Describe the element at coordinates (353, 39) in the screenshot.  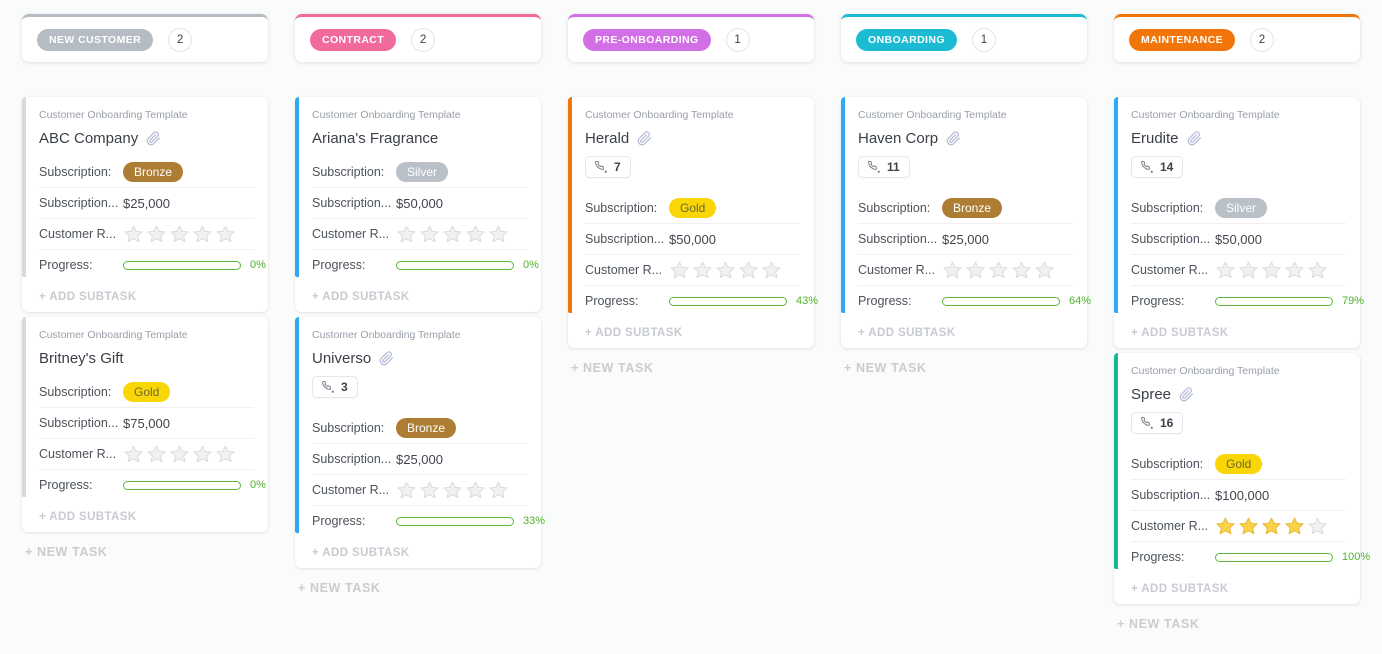
I see `column-status-badge: CONTRACT` at that location.